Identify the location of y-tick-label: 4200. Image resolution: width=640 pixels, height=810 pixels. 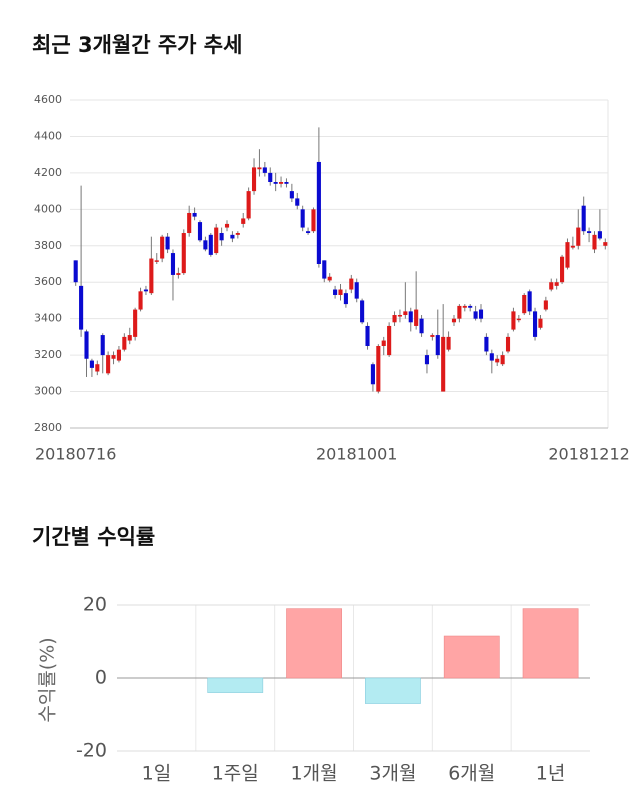
(48, 172).